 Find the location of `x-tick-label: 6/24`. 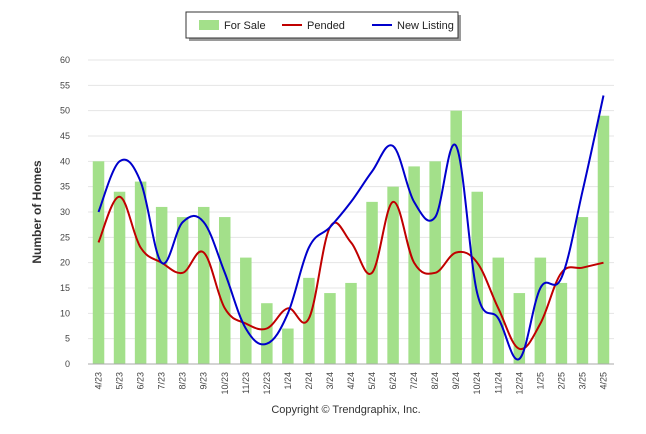

x-tick-label: 6/24 is located at coordinates (393, 381).